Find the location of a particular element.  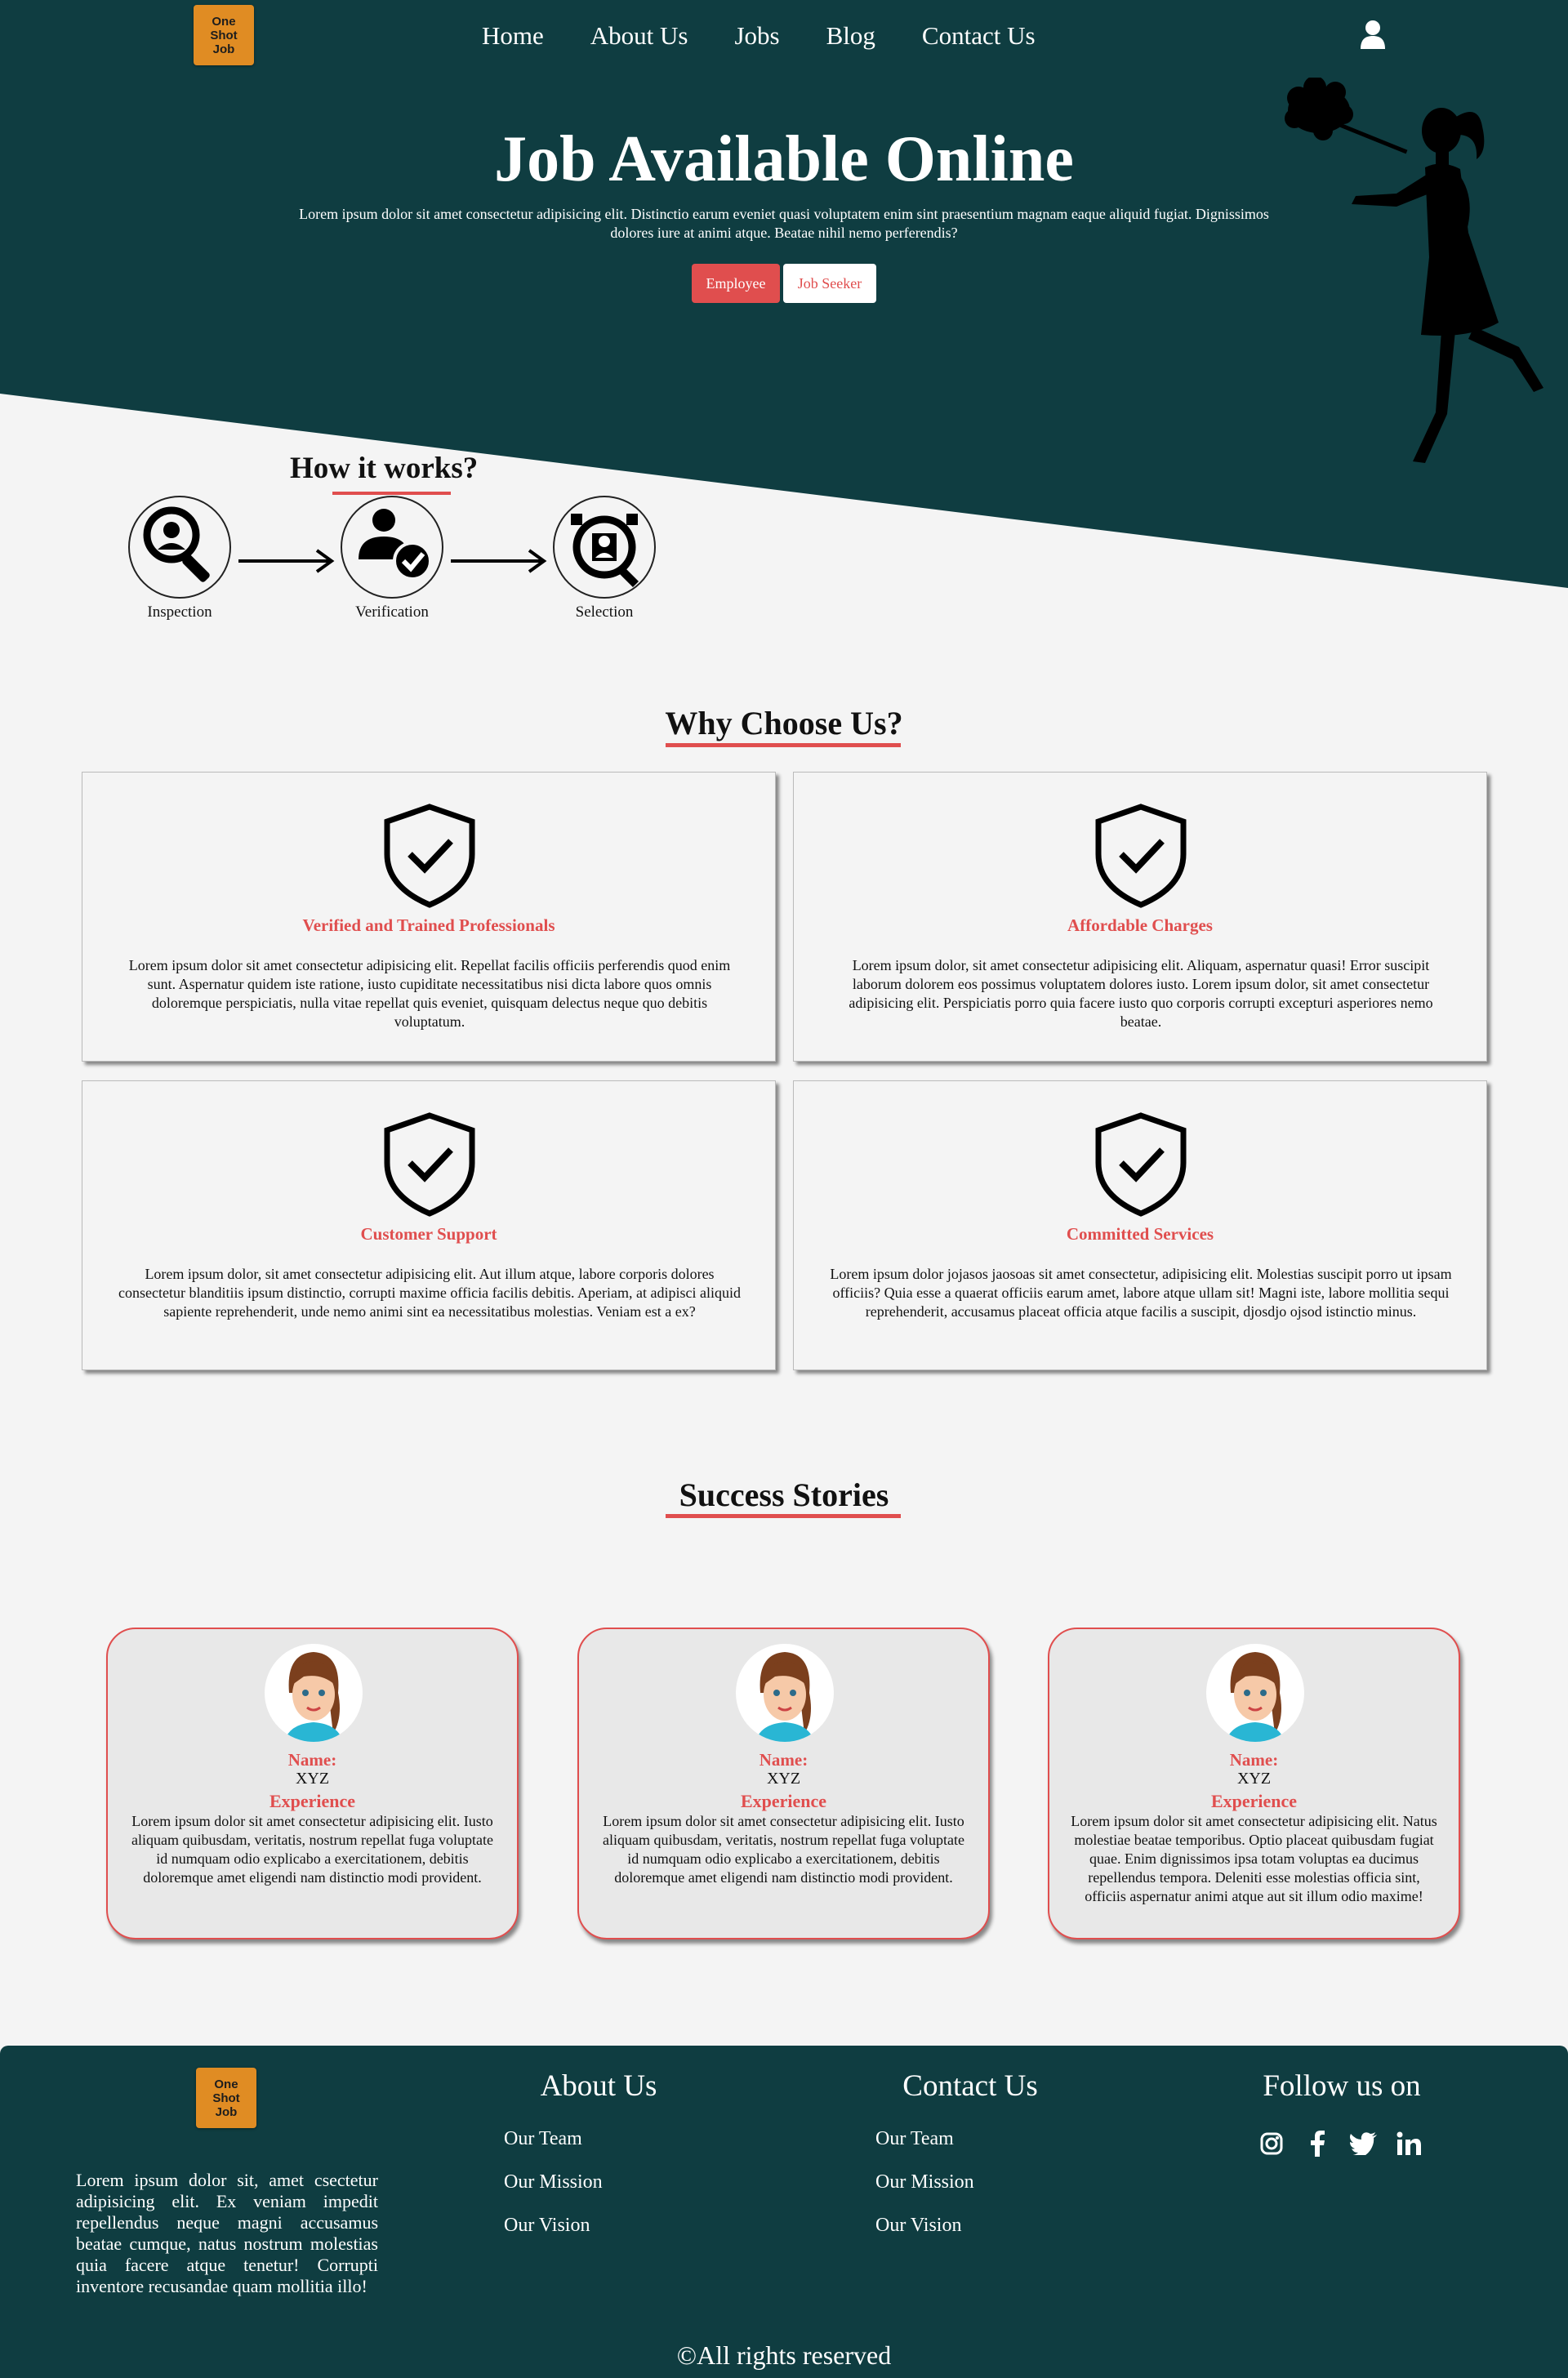

step-verification: Verification is located at coordinates (392, 558).